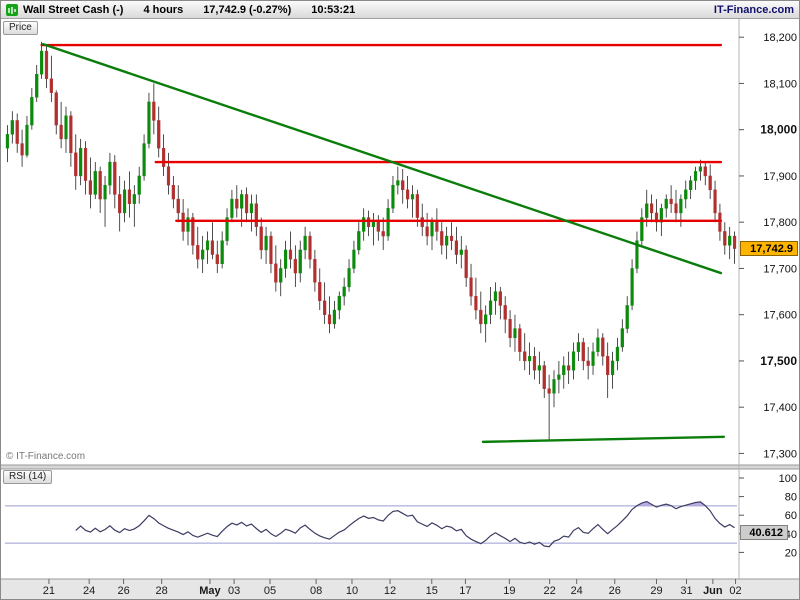 The image size is (800, 600). I want to click on rsi-overbought-fill, so click(695, 503).